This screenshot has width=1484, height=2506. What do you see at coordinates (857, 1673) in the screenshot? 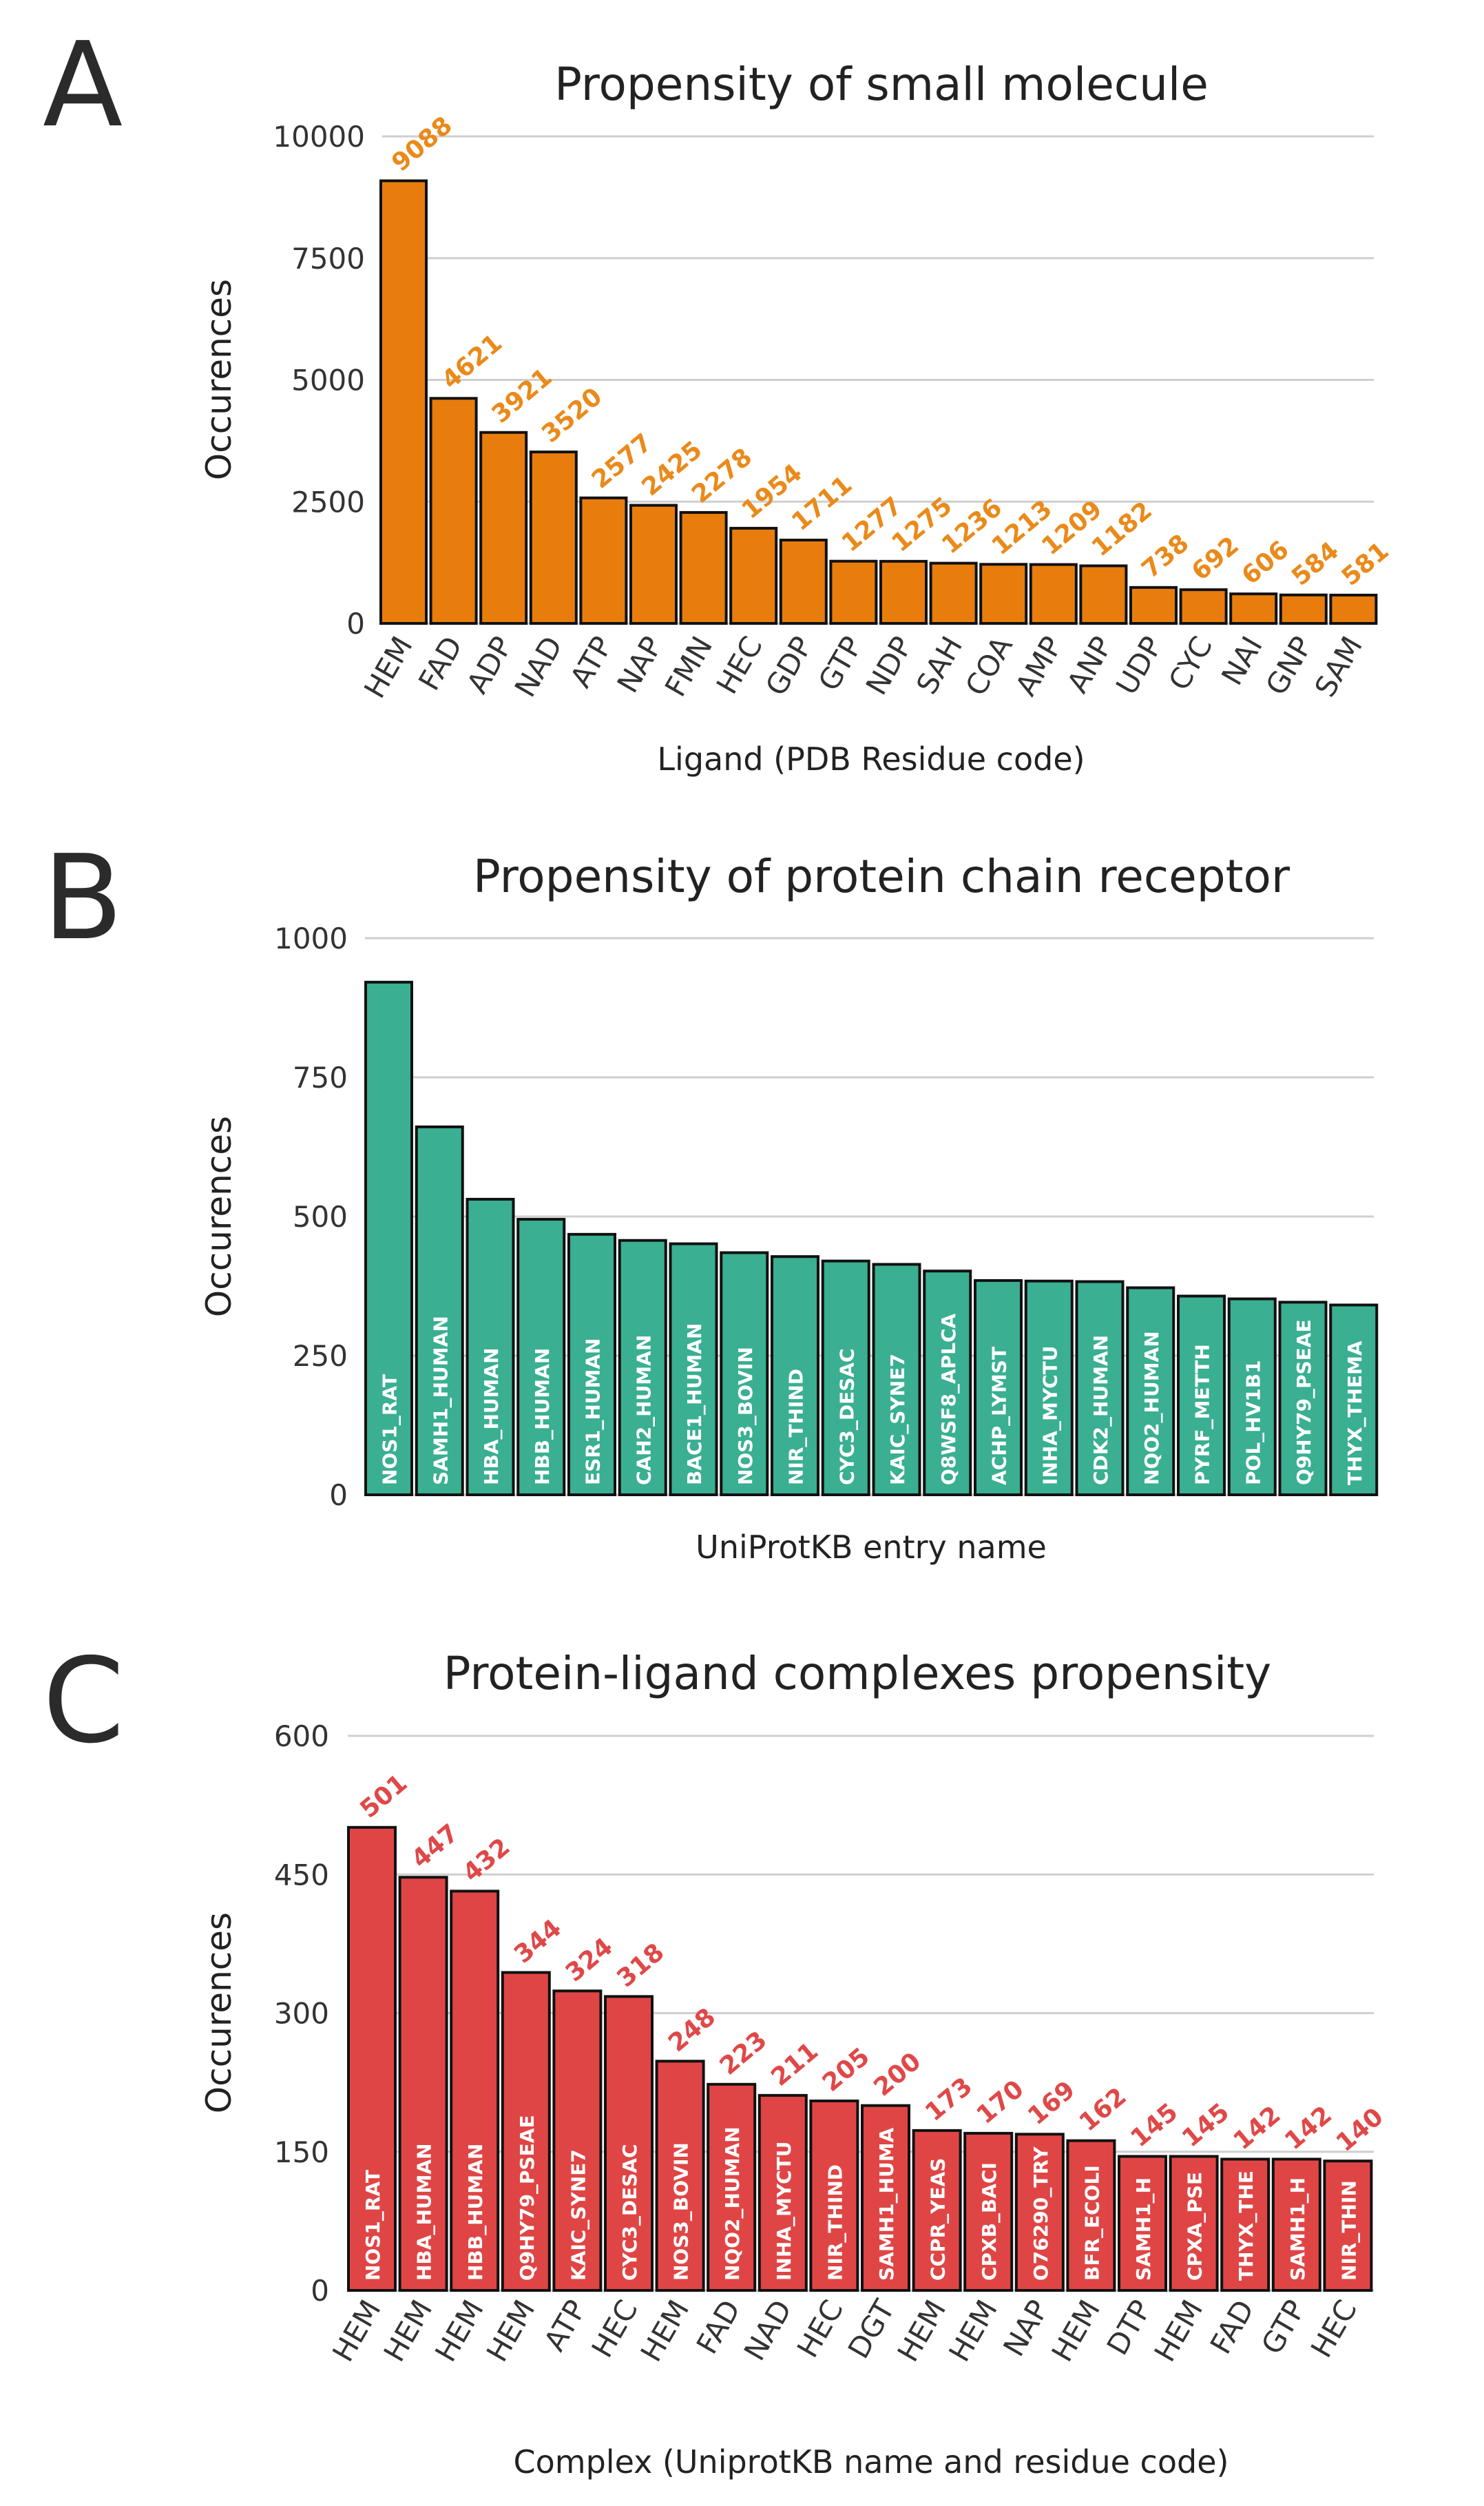
I see `chart-title: Protein-ligand complexes propensity` at bounding box center [857, 1673].